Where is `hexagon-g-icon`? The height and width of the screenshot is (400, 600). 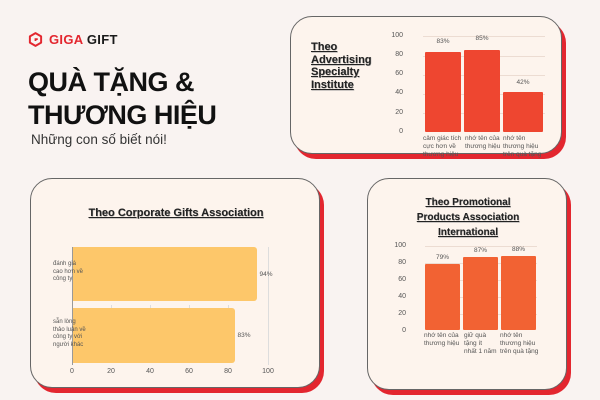 hexagon-g-icon is located at coordinates (35, 39).